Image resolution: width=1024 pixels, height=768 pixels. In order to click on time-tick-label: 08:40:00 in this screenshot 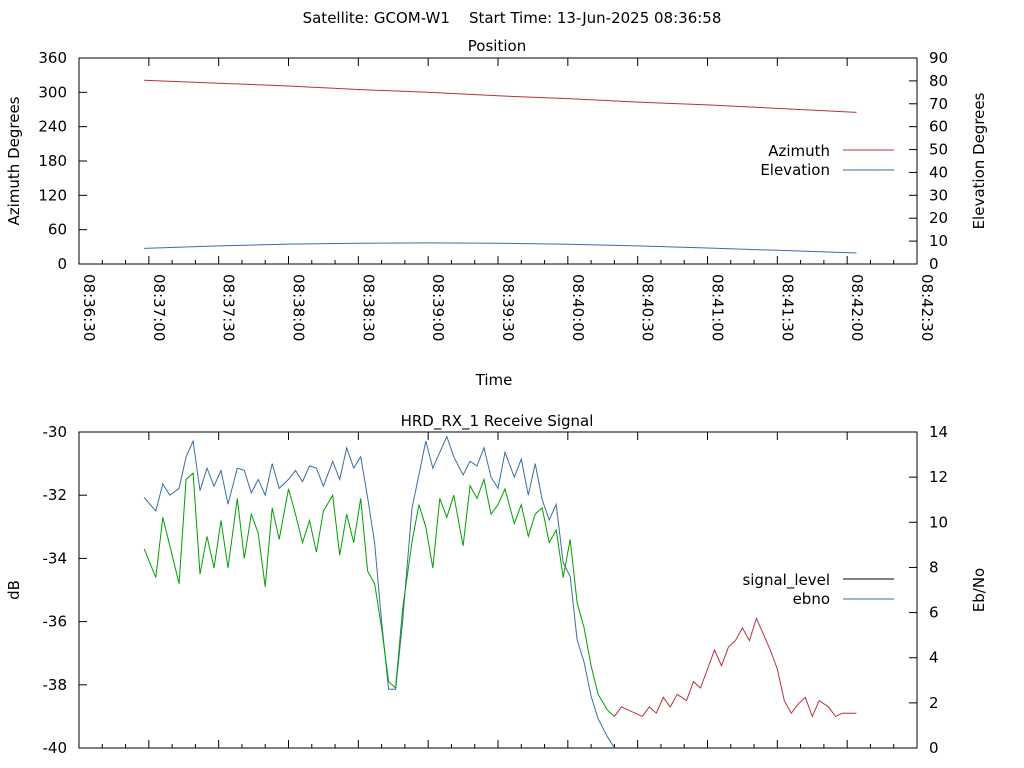, I will do `click(578, 307)`.